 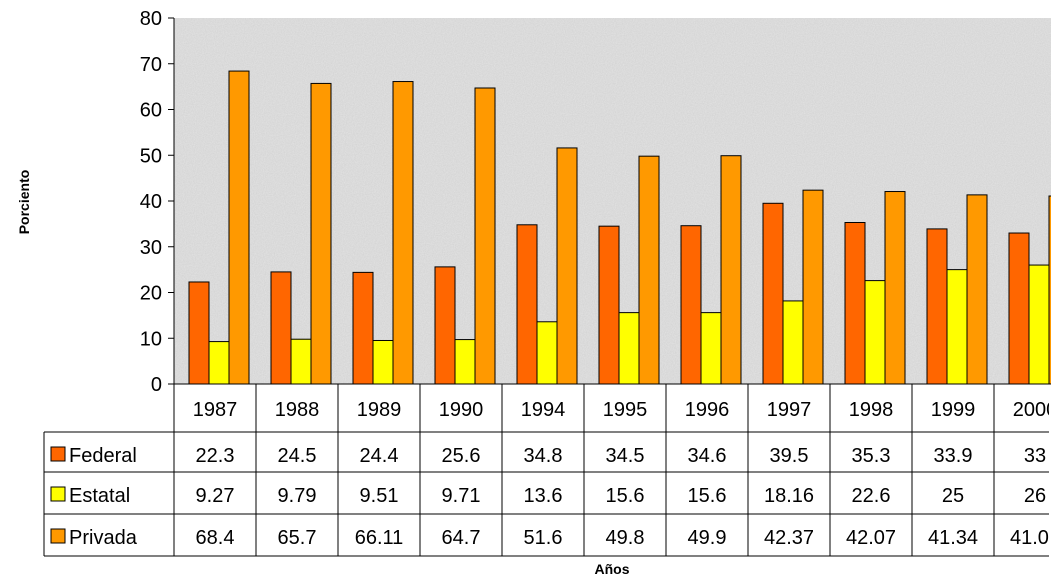 What do you see at coordinates (953, 456) in the screenshot?
I see `data-label-federal: 33.9` at bounding box center [953, 456].